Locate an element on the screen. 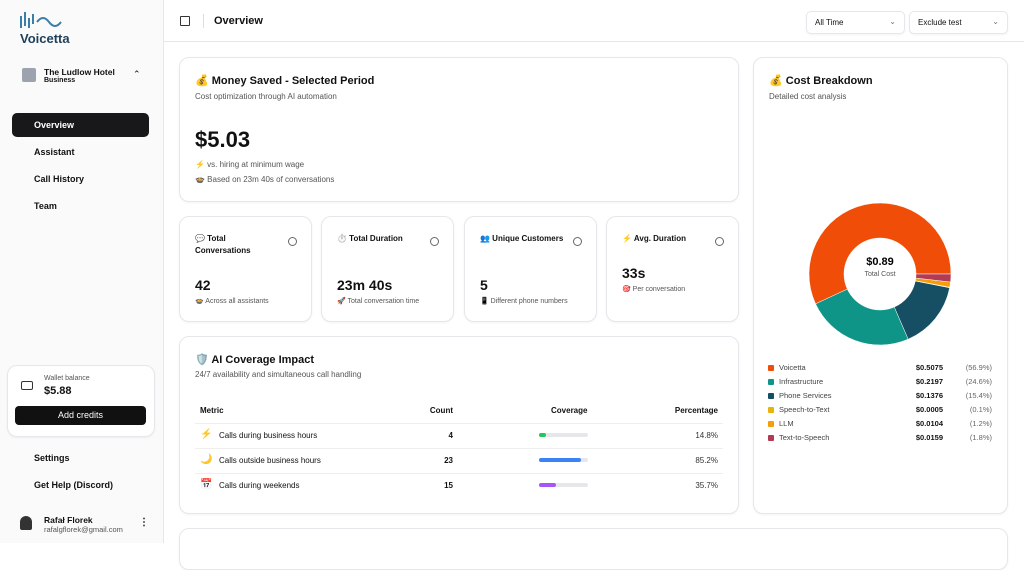 Image resolution: width=1024 pixels, height=570 pixels. test-filter: Exclude test ⌄ is located at coordinates (958, 22).